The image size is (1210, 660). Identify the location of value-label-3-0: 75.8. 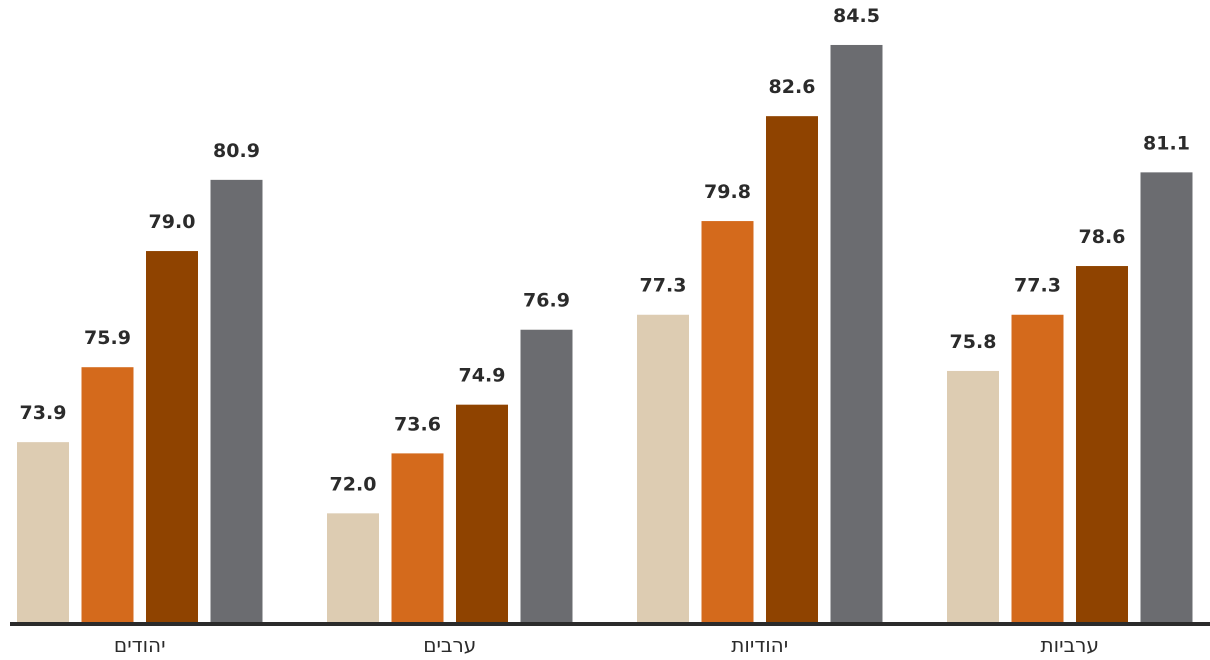
(973, 342).